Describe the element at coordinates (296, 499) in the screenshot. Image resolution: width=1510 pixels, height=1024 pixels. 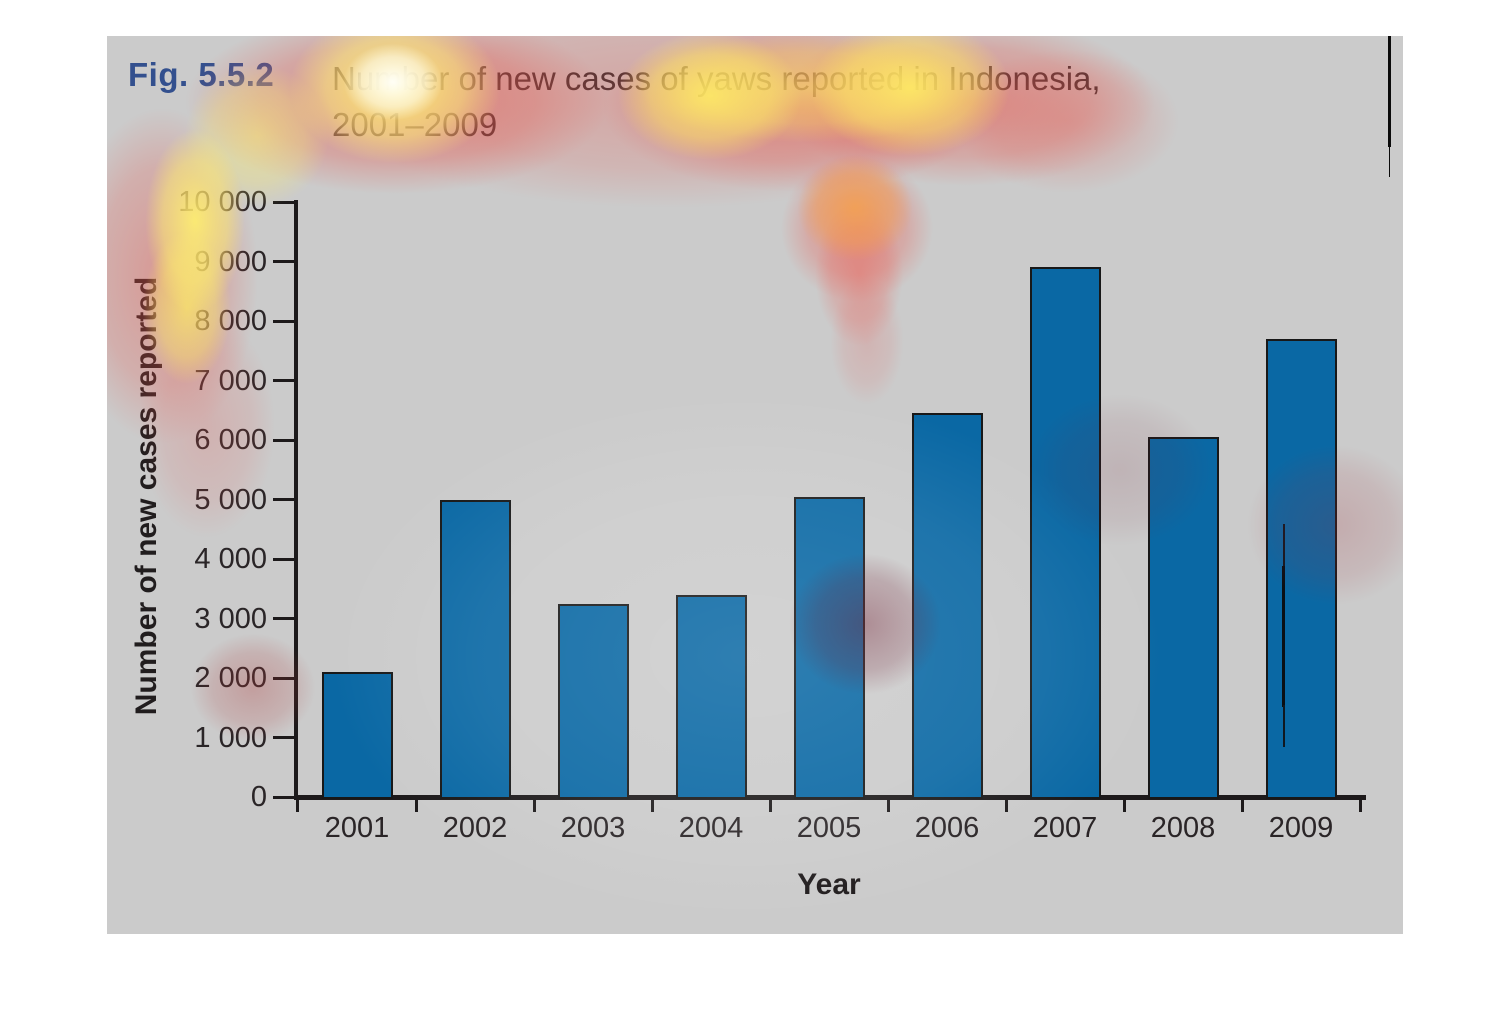
I see `y-axis-line` at that location.